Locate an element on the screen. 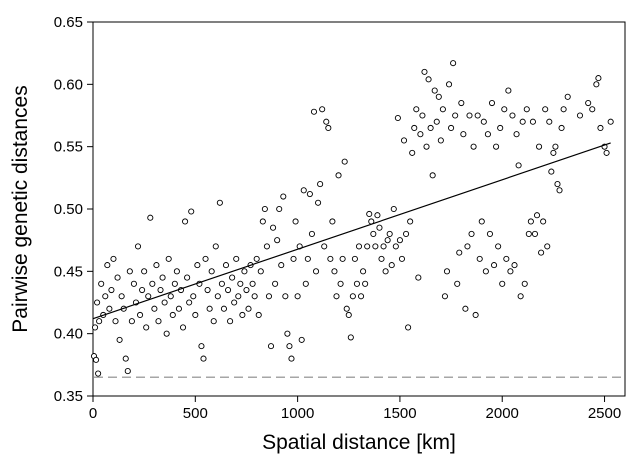  y-tick-label: 0.65 is located at coordinates (68, 22).